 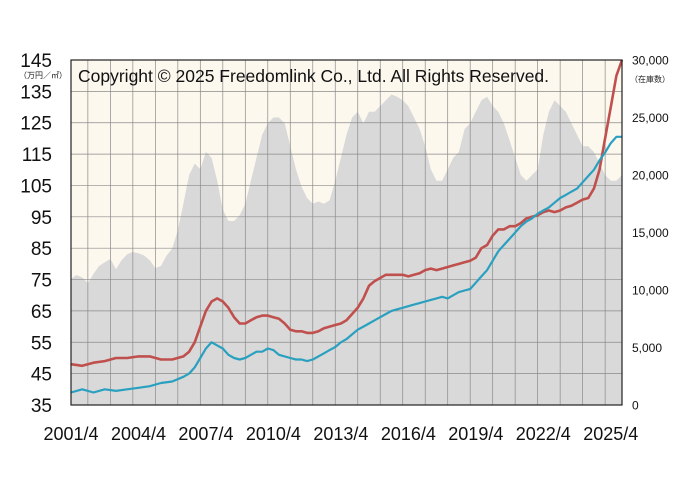 What do you see at coordinates (36, 186) in the screenshot?
I see `left-tick-label: 105` at bounding box center [36, 186].